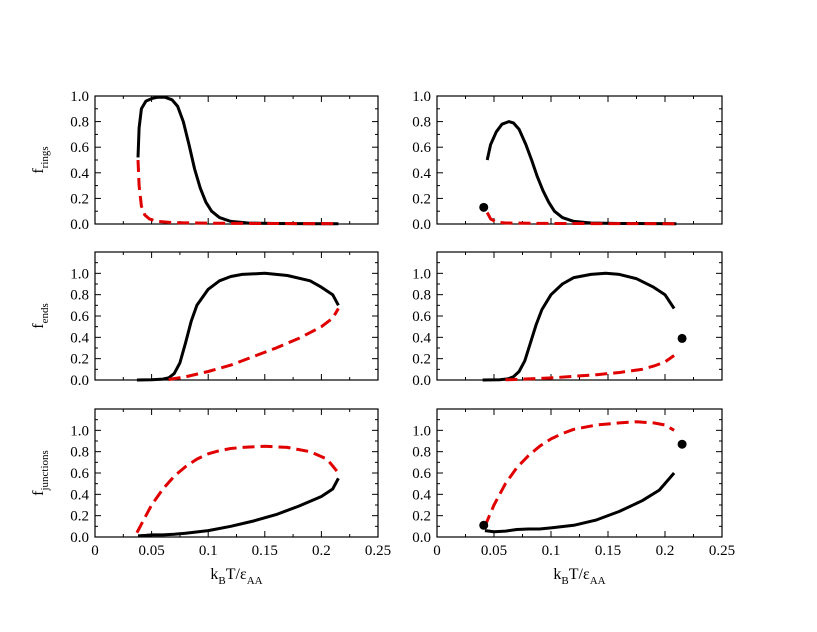 The height and width of the screenshot is (632, 817). Describe the element at coordinates (40, 159) in the screenshot. I see `y-axis-label: frings` at that location.